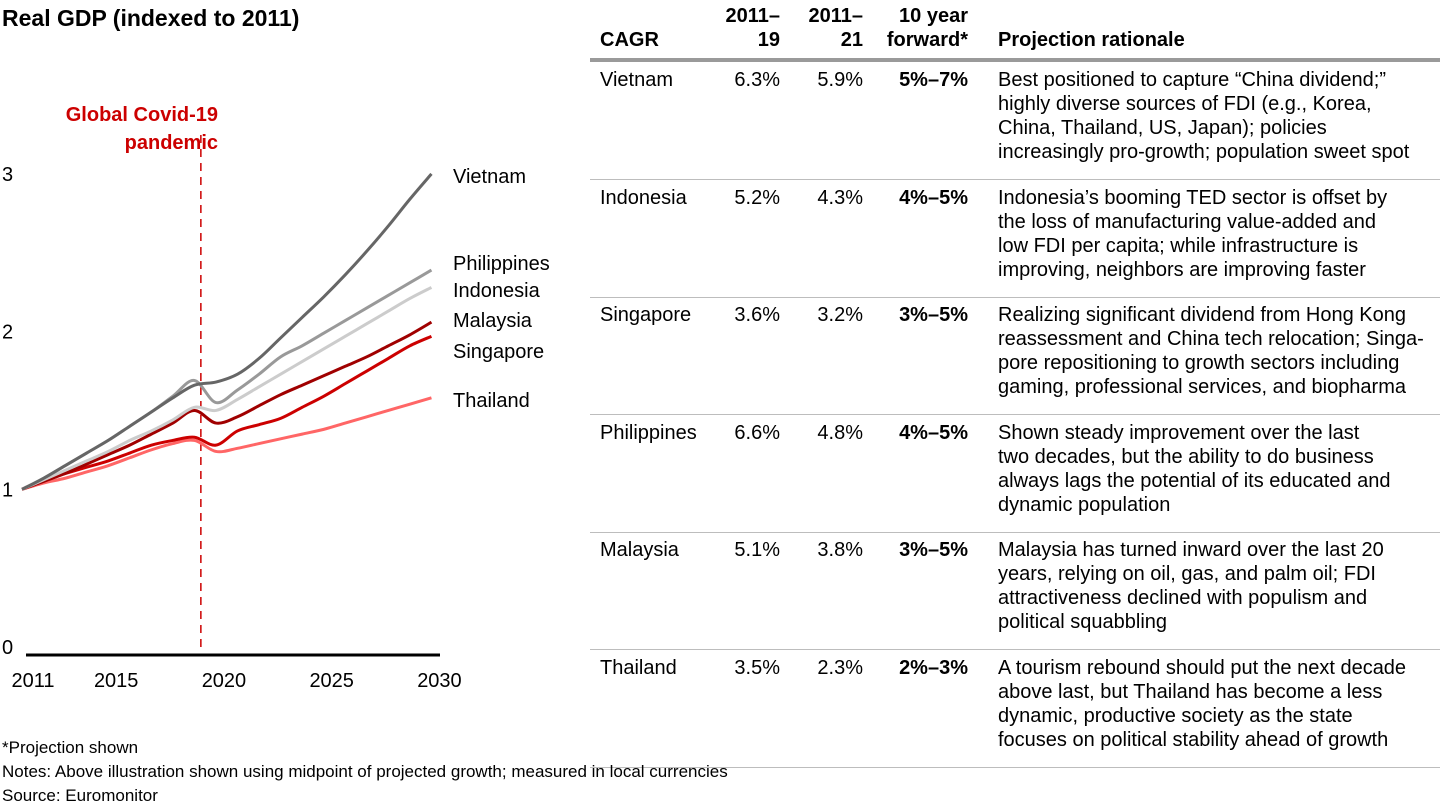 This screenshot has width=1440, height=810. Describe the element at coordinates (752, 28) in the screenshot. I see `header-2011-19: 2011– 19` at that location.